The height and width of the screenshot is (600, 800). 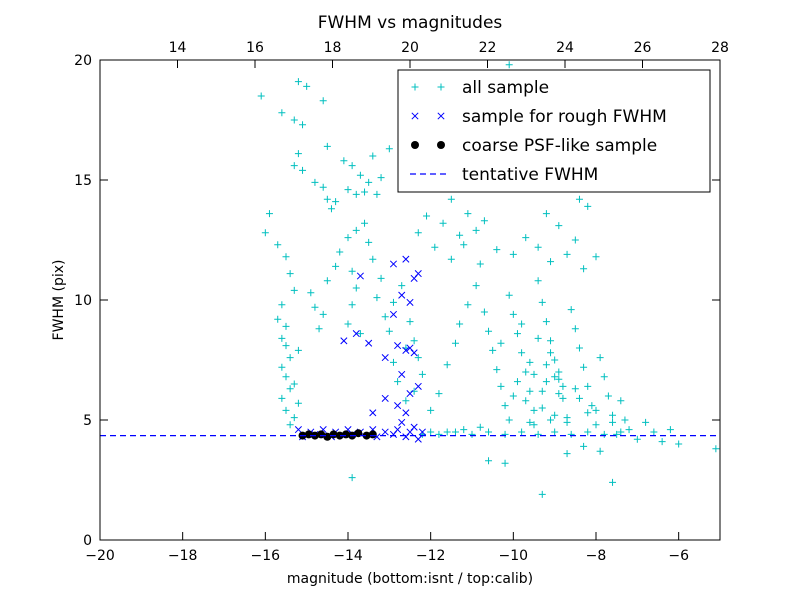 What do you see at coordinates (87, 541) in the screenshot?
I see `y-tick-label: 0` at bounding box center [87, 541].